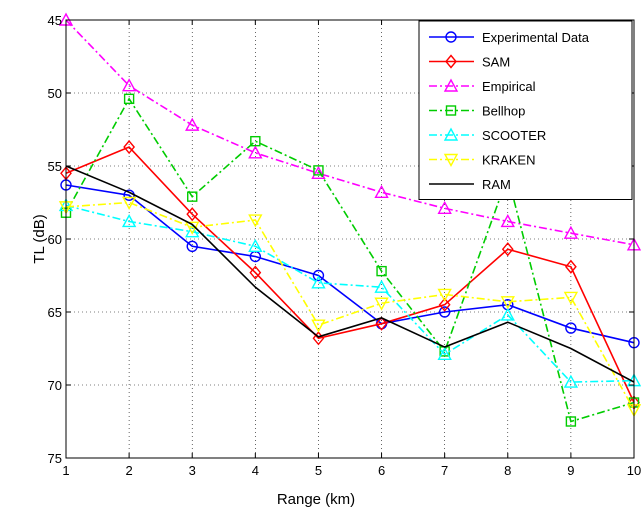  I want to click on legend-item: SCOOTER, so click(487, 135).